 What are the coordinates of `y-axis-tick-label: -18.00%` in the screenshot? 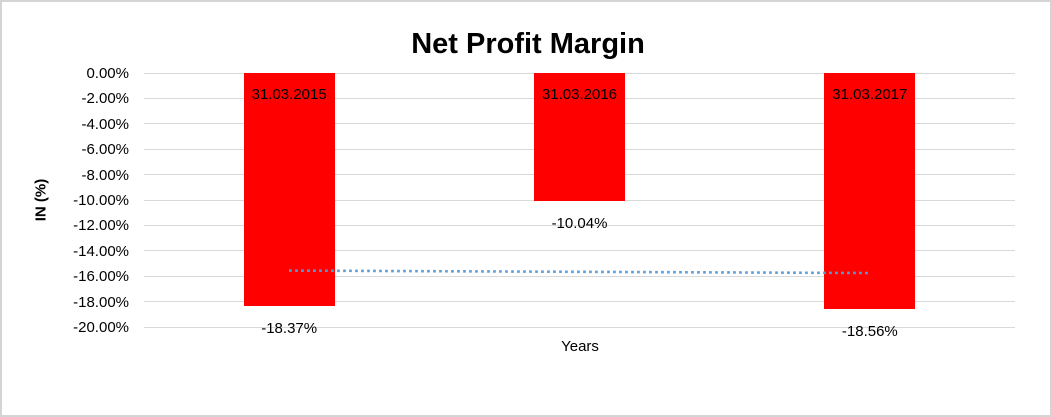 It's located at (101, 302).